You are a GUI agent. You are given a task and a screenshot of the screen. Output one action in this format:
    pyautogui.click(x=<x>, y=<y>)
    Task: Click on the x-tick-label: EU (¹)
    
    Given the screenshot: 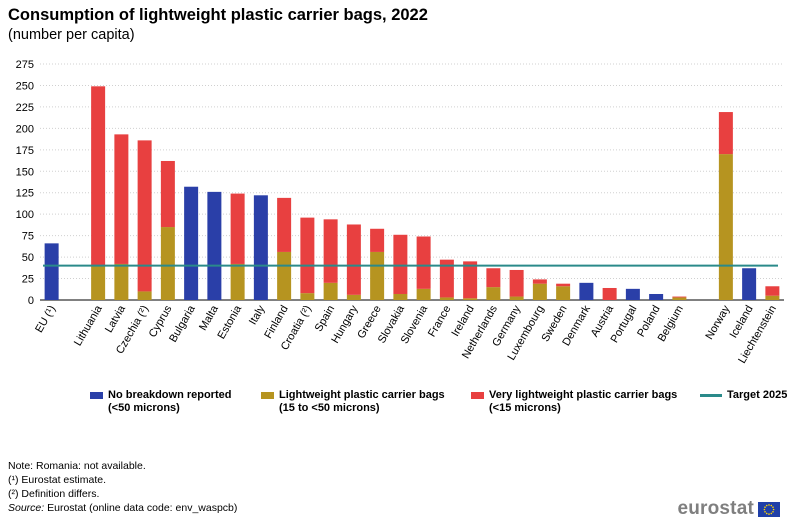 What is the action you would take?
    pyautogui.click(x=45, y=319)
    